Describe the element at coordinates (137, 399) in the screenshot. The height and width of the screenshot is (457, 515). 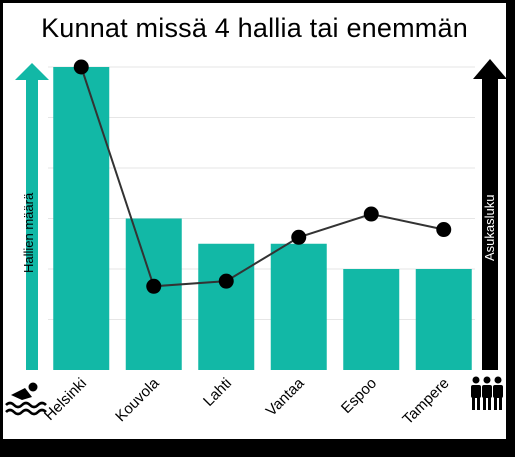
I see `x-tick-label: Kouvola` at that location.